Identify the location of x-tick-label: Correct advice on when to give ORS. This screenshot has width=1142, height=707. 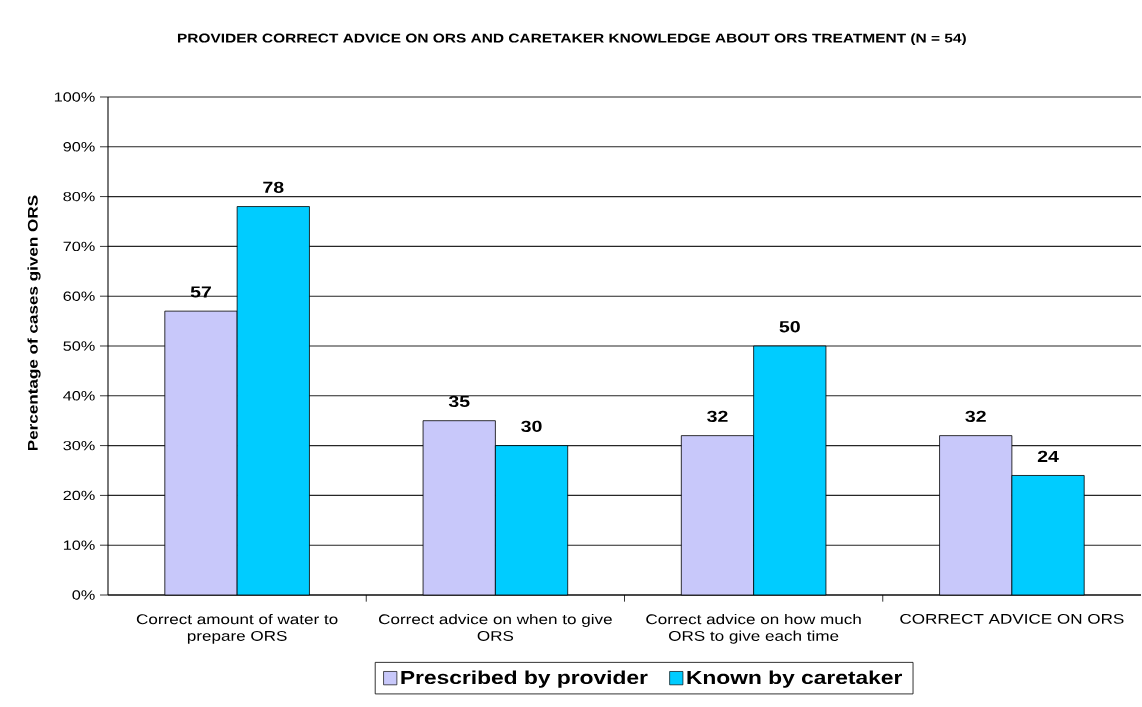
(495, 627).